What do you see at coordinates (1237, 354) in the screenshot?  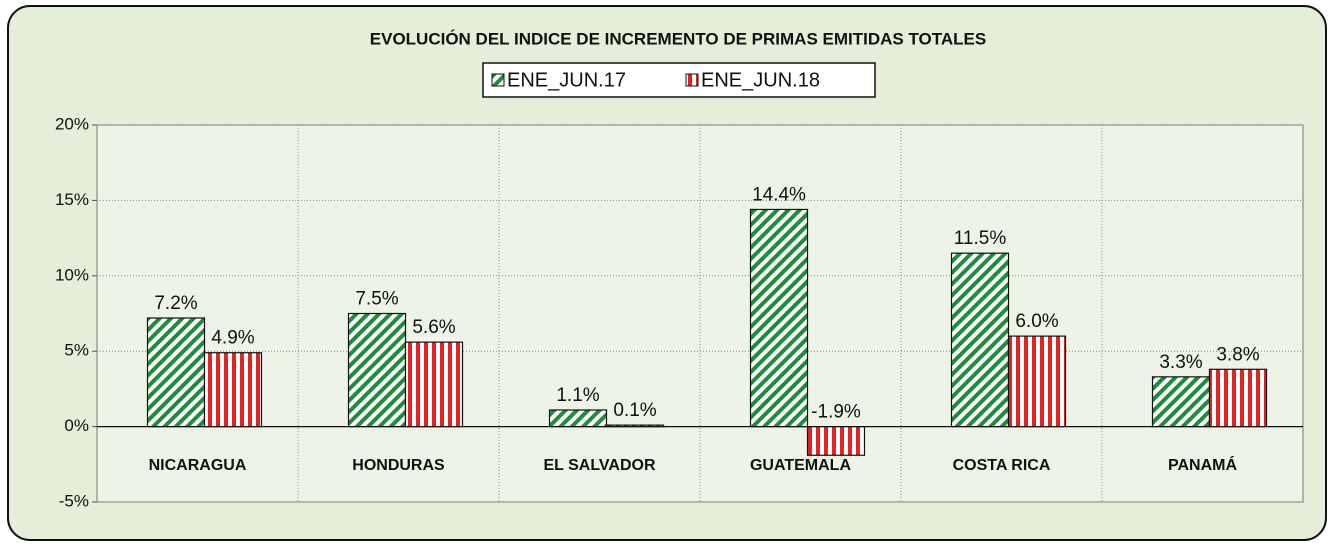 I see `data-label: 3.8%` at bounding box center [1237, 354].